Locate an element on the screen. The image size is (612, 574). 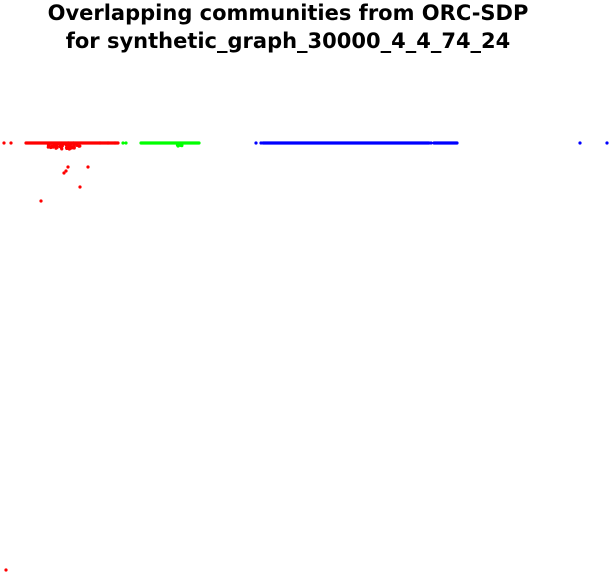
chart-title-line-2: for synthetic_graph_30000_4_4_74_24 is located at coordinates (288, 41).